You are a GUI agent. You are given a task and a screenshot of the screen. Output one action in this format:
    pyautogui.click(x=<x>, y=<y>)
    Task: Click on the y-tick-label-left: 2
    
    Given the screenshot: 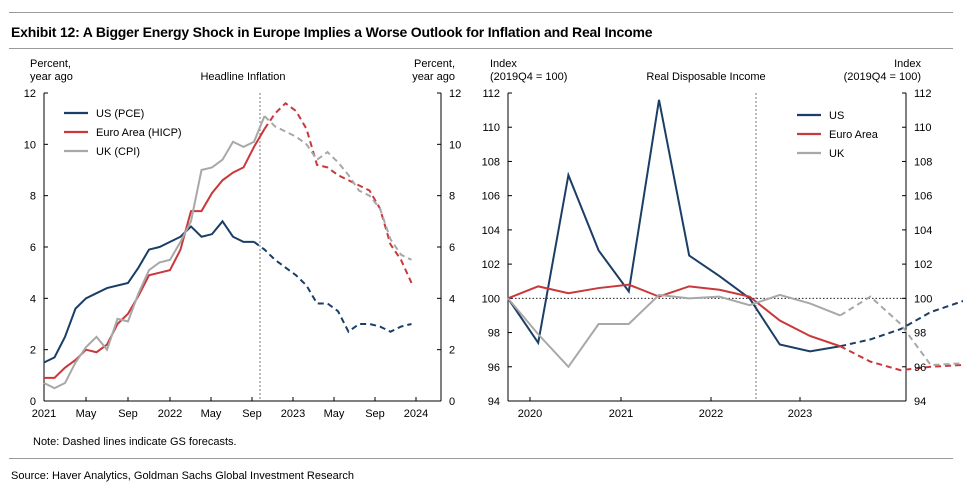 What is the action you would take?
    pyautogui.click(x=33, y=351)
    